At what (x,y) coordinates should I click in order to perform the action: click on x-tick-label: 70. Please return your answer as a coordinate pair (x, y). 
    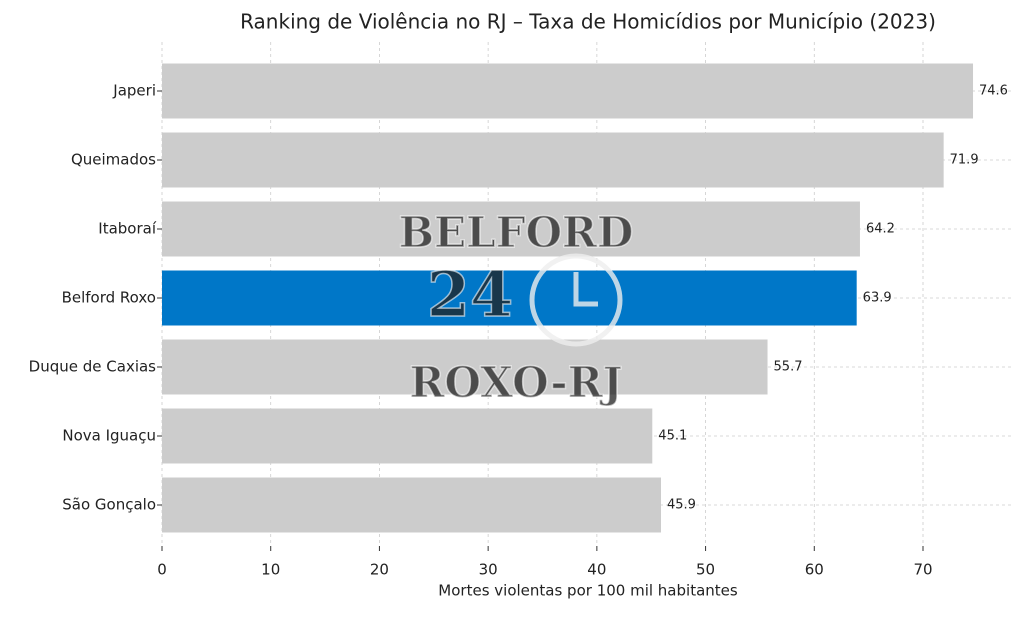
    Looking at the image, I should click on (922, 570).